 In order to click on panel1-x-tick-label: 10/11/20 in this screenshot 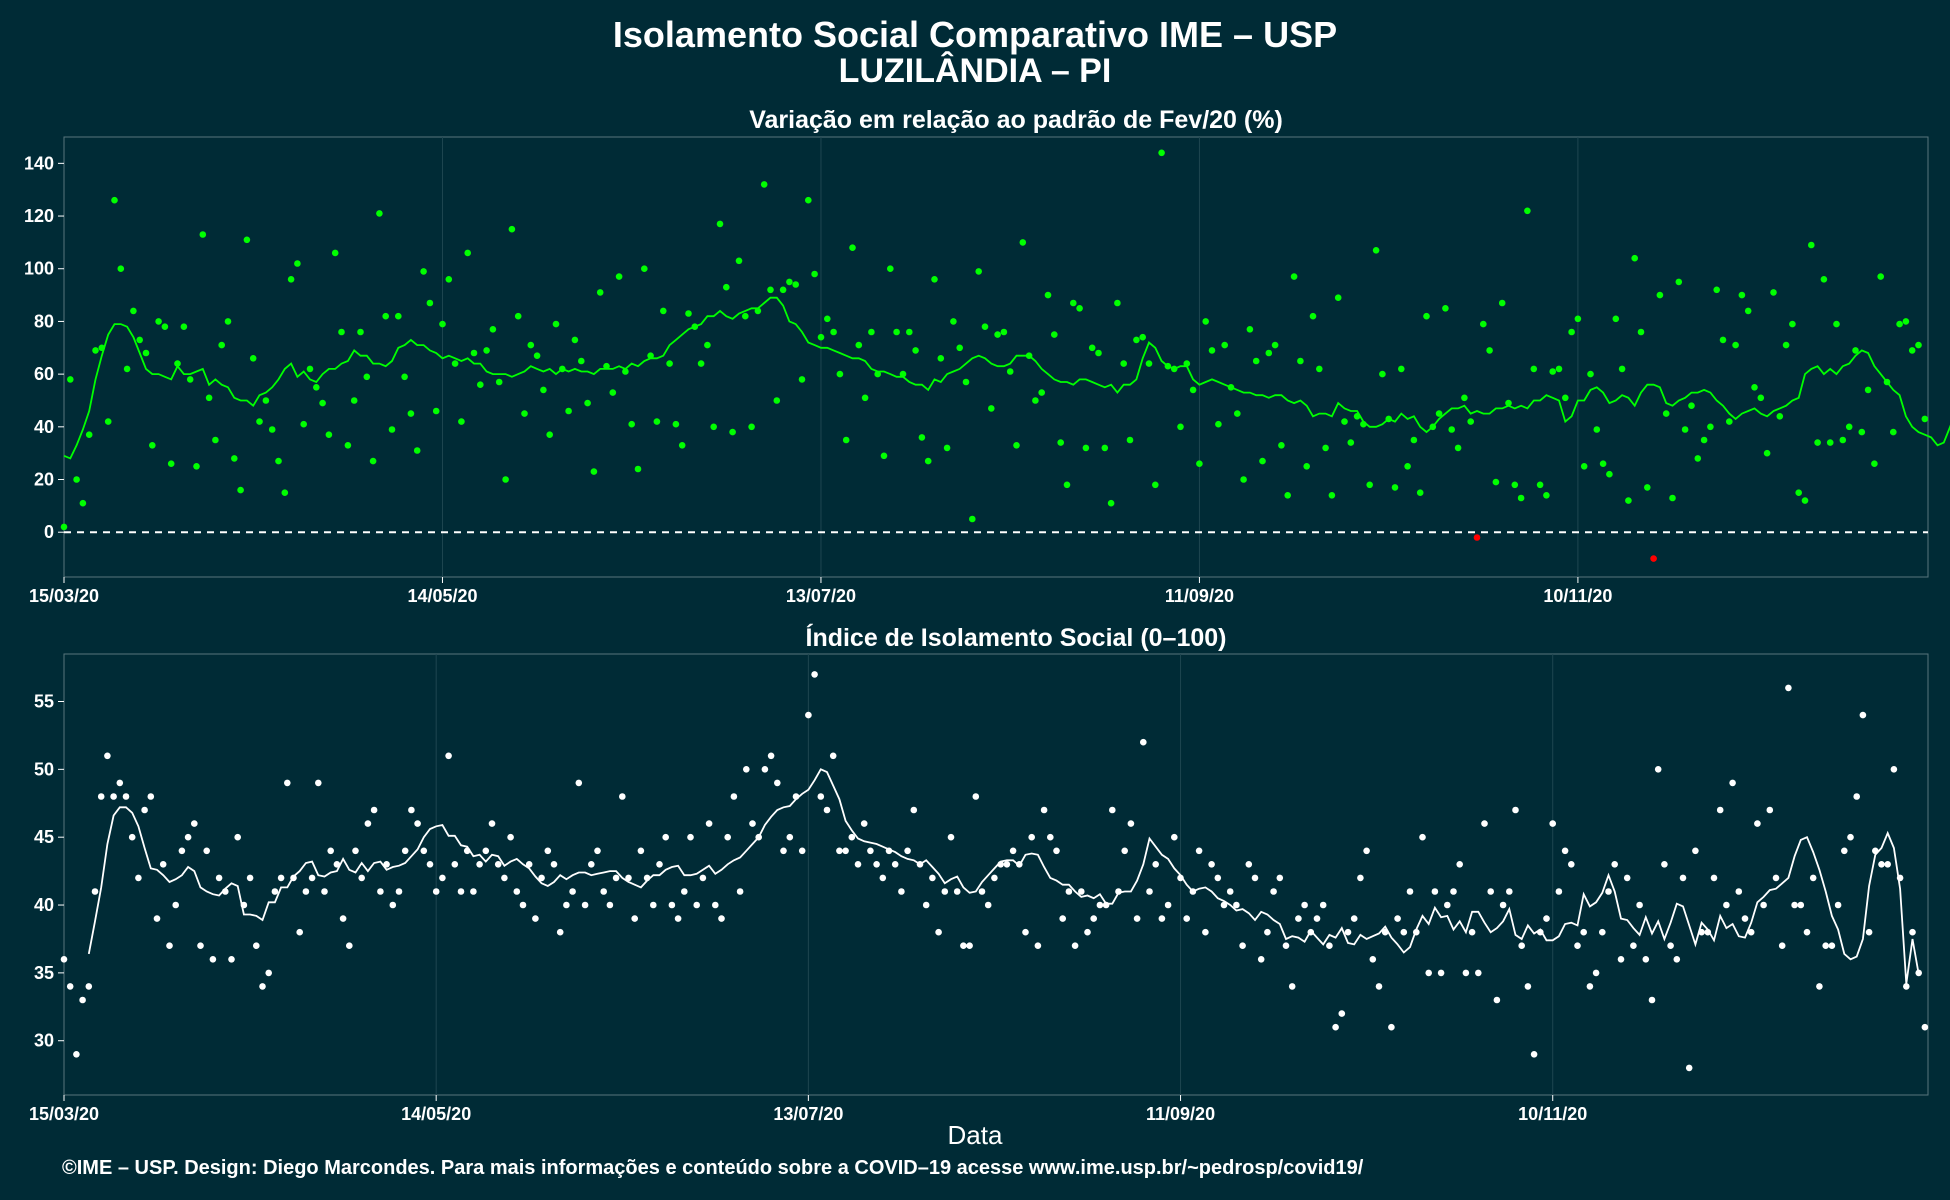, I will do `click(1577, 596)`.